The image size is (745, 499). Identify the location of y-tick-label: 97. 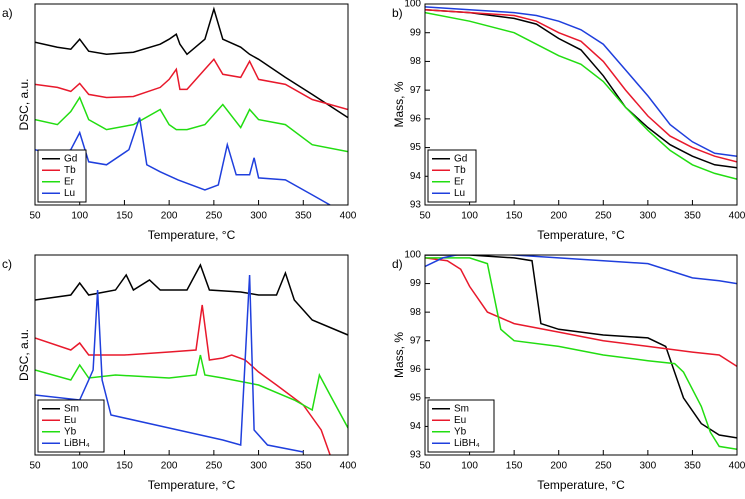
(416, 340).